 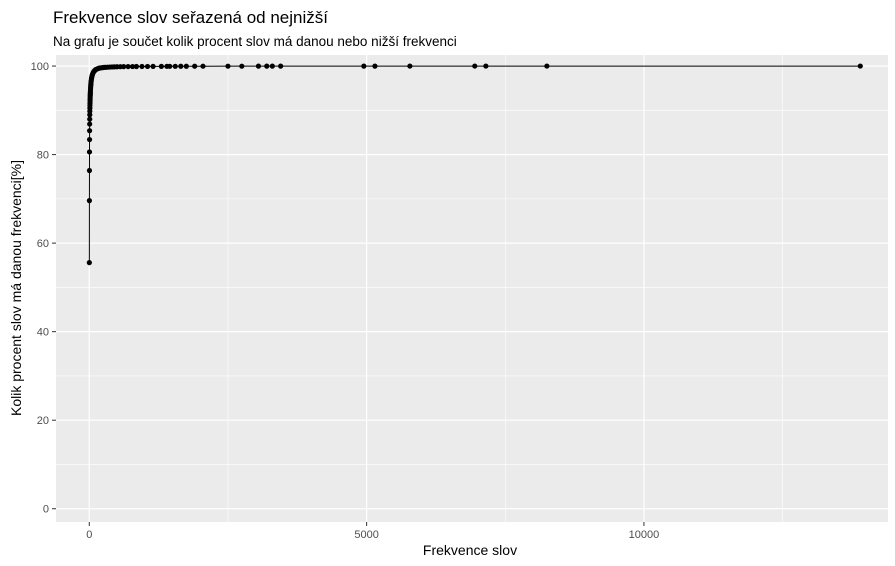 What do you see at coordinates (43, 421) in the screenshot?
I see `y-tick-label: 20` at bounding box center [43, 421].